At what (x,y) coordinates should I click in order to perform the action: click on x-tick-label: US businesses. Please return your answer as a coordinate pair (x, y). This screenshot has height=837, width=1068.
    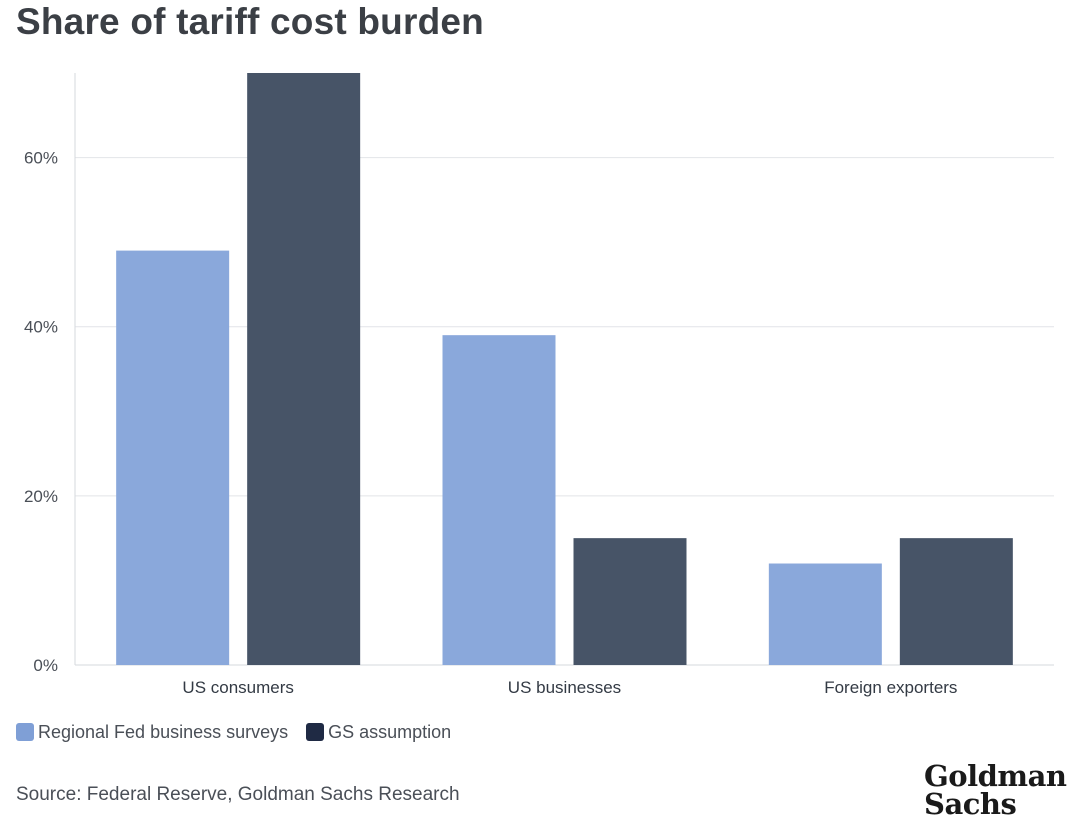
    Looking at the image, I should click on (564, 687).